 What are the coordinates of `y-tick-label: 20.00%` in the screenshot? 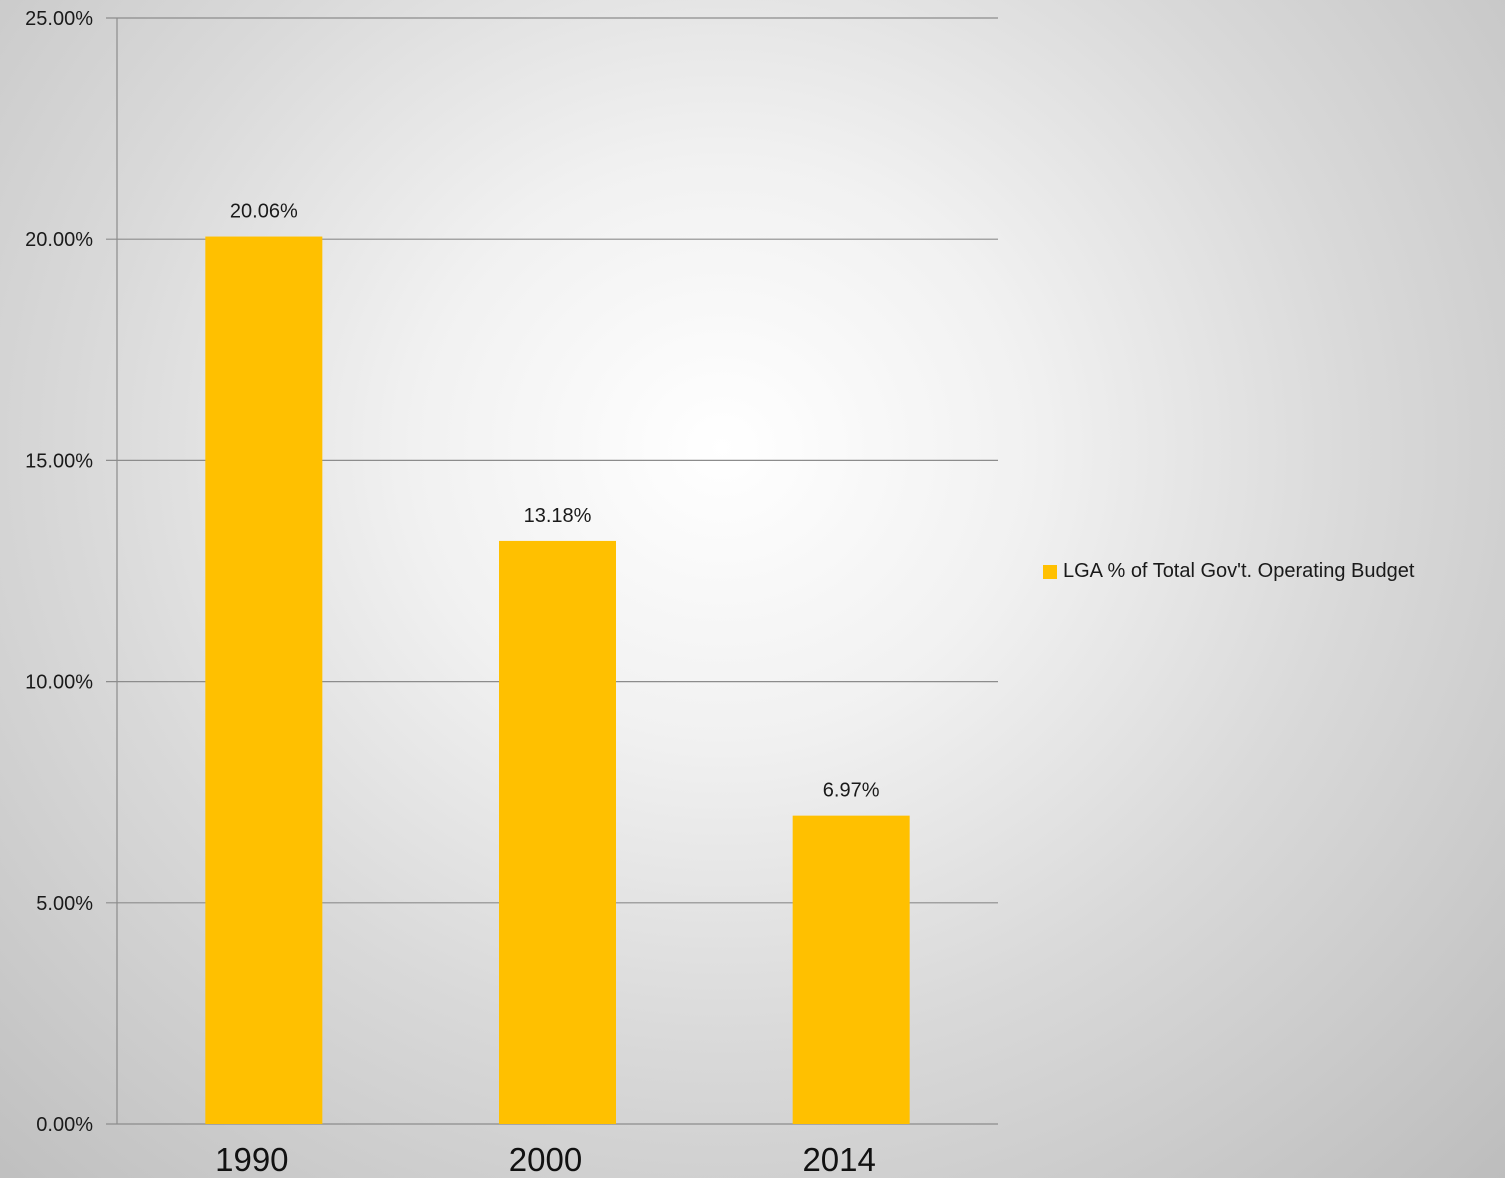 It's located at (59, 240).